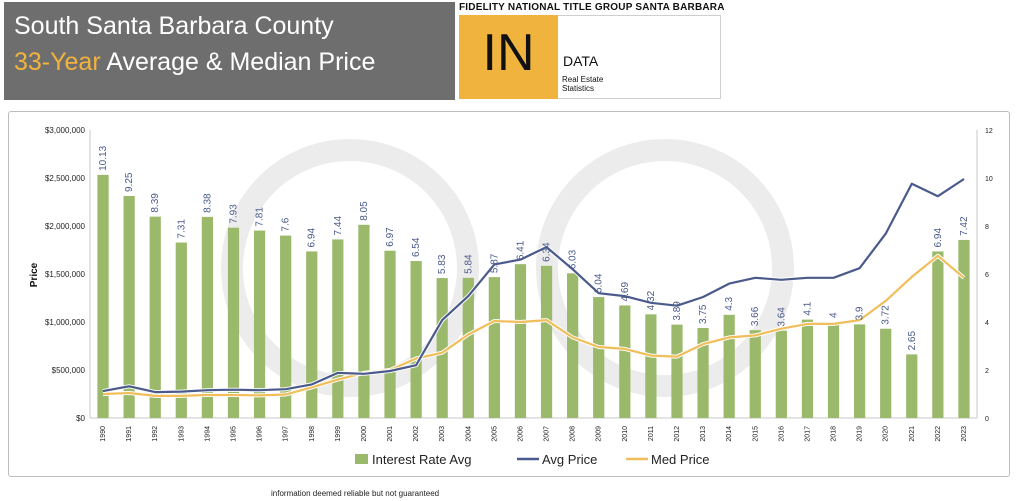 The width and height of the screenshot is (1024, 501). I want to click on y-axis-title: Price, so click(34, 274).